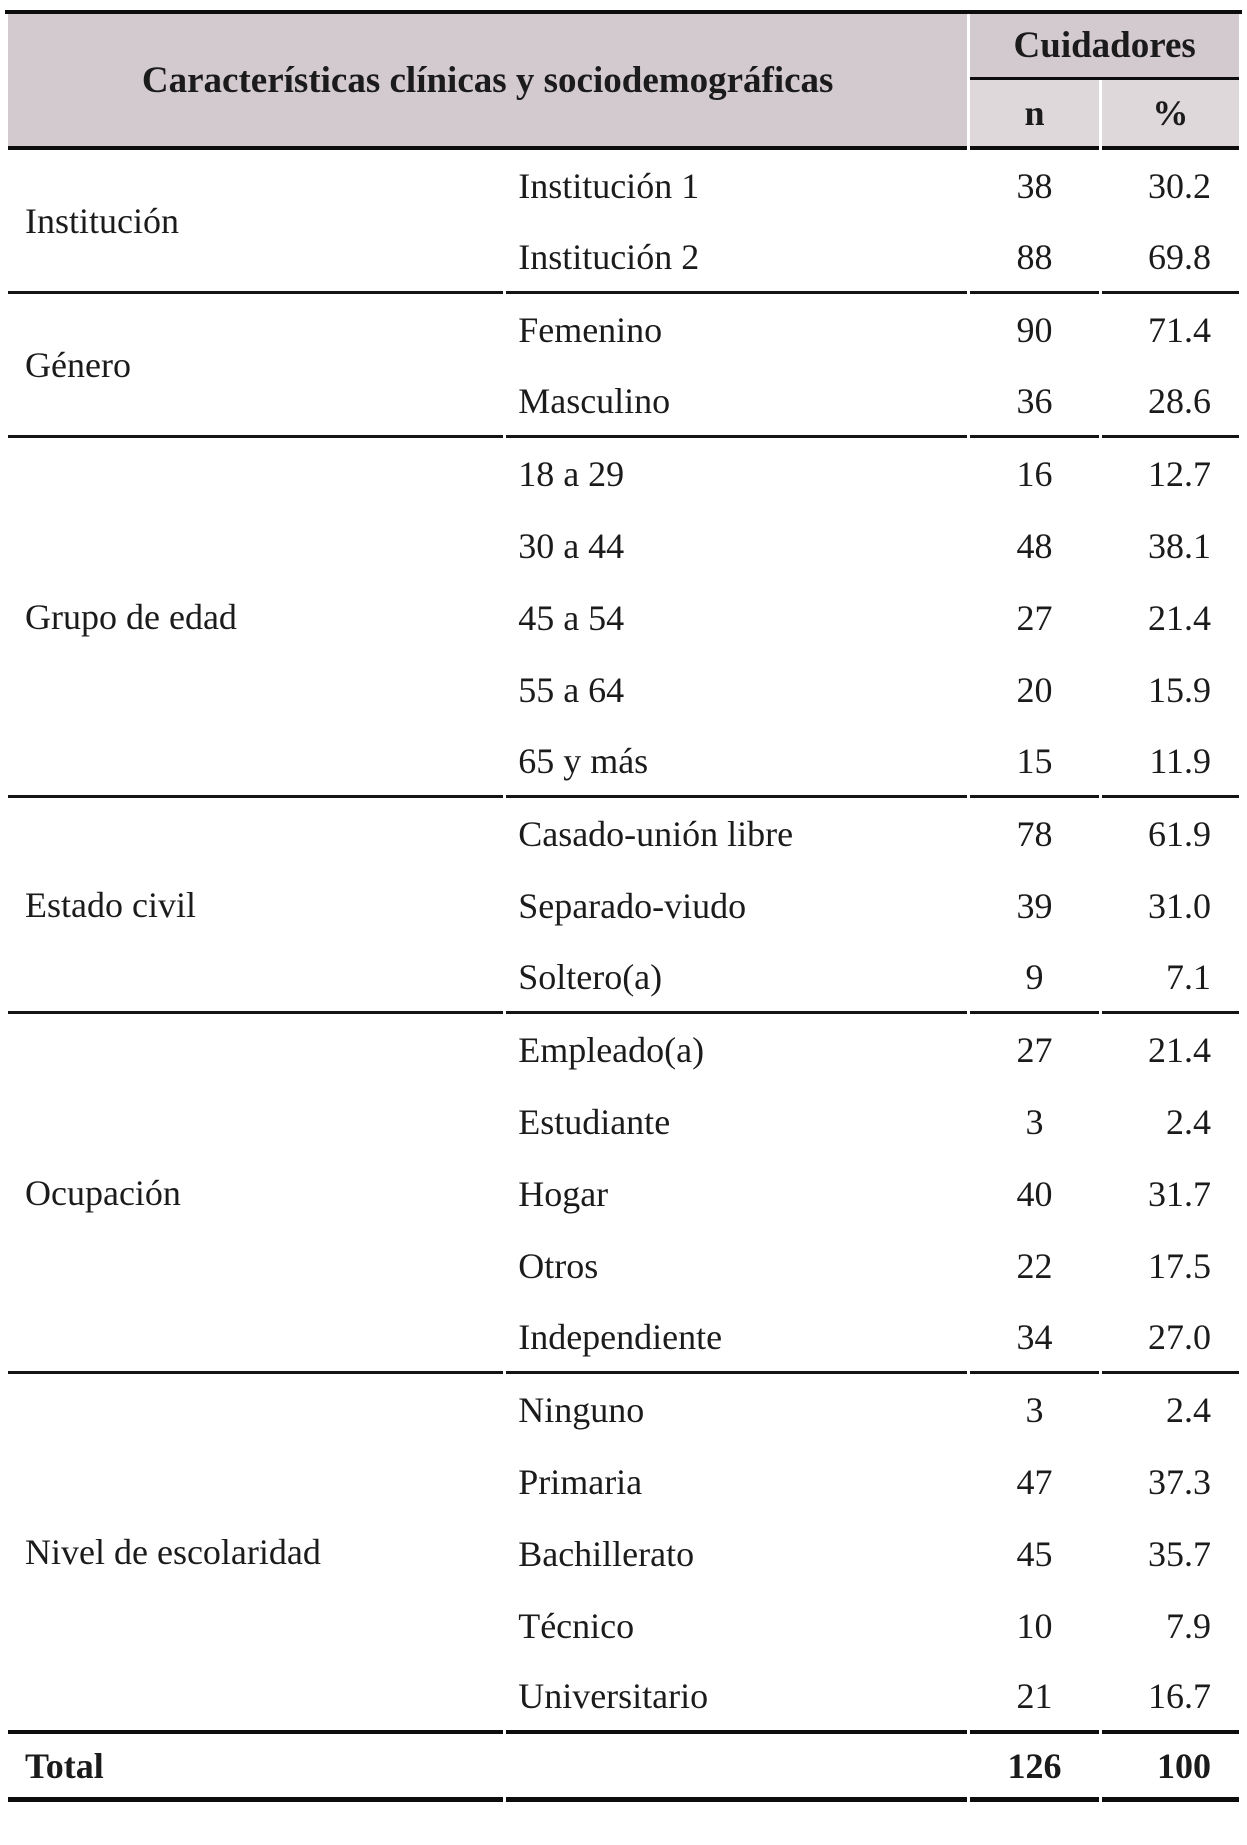 This screenshot has height=1845, width=1247. I want to click on total-row: Total 126 100, so click(623, 1768).